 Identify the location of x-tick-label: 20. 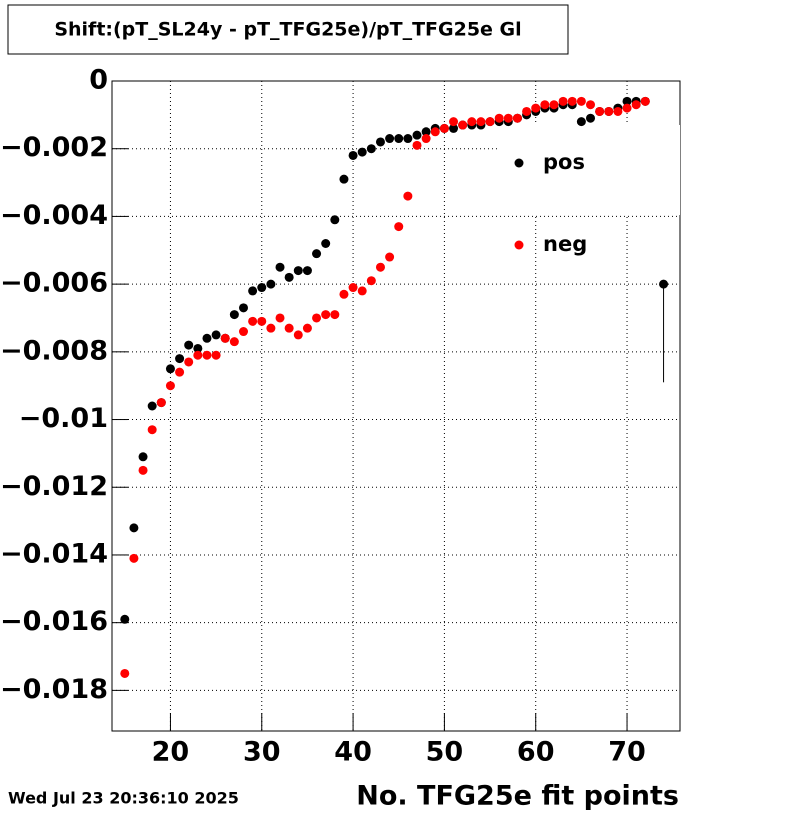
(171, 752).